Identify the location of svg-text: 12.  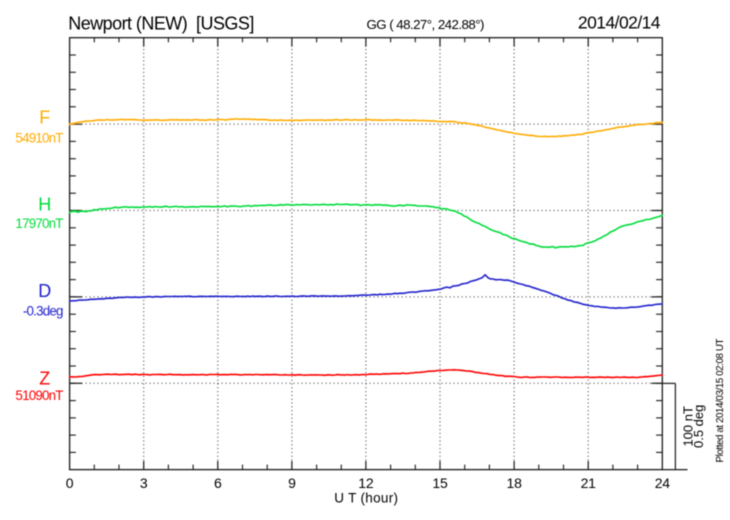
(366, 483).